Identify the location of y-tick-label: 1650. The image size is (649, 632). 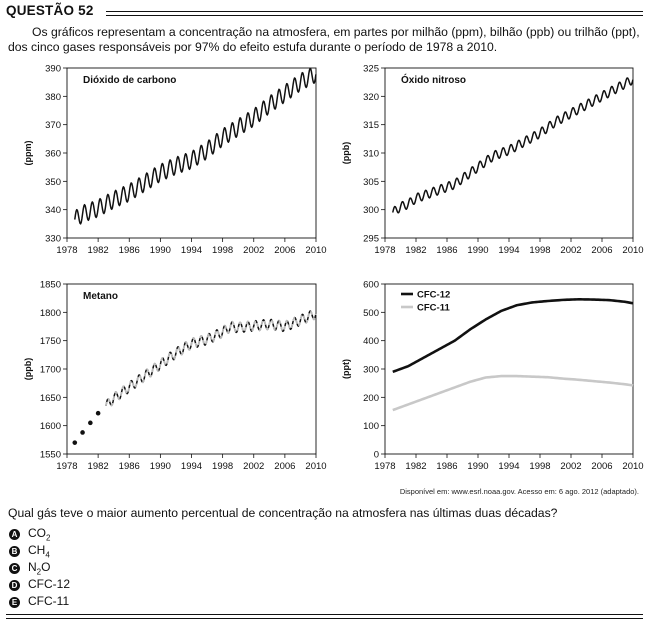
(50, 398).